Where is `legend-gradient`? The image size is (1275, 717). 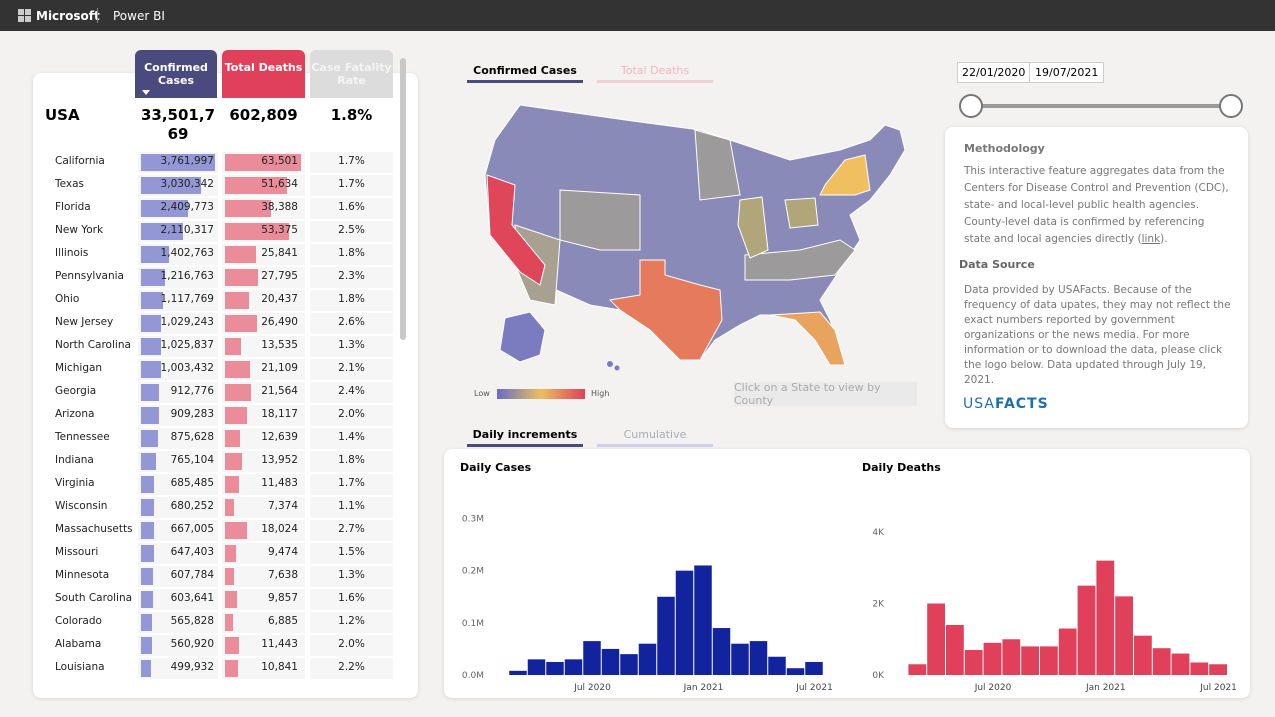 legend-gradient is located at coordinates (541, 394).